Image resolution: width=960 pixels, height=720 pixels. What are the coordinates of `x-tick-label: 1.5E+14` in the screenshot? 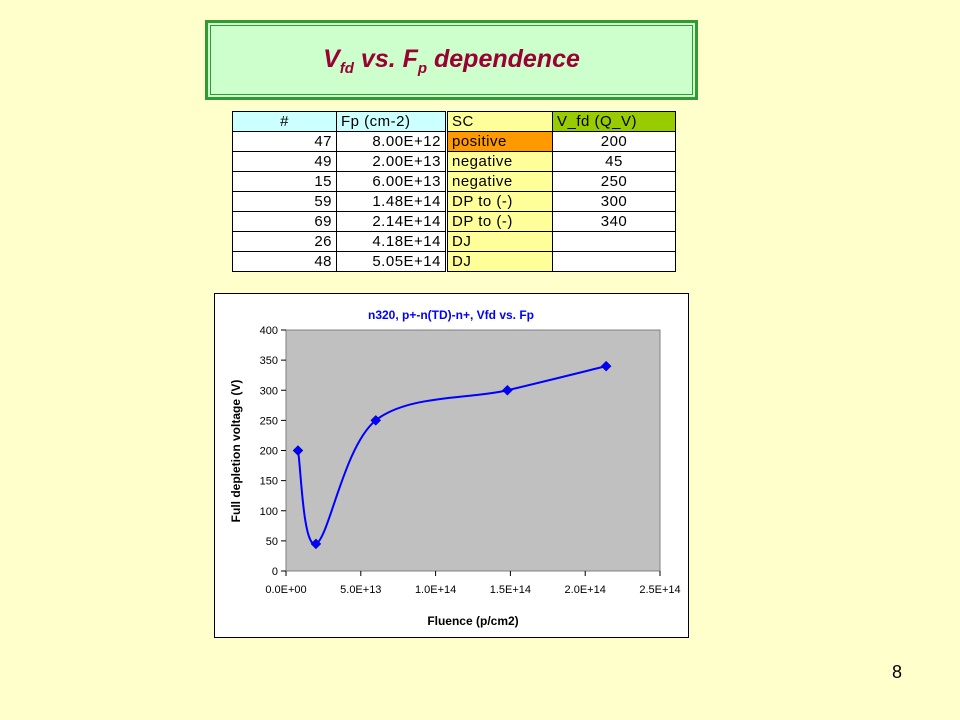 It's located at (510, 590).